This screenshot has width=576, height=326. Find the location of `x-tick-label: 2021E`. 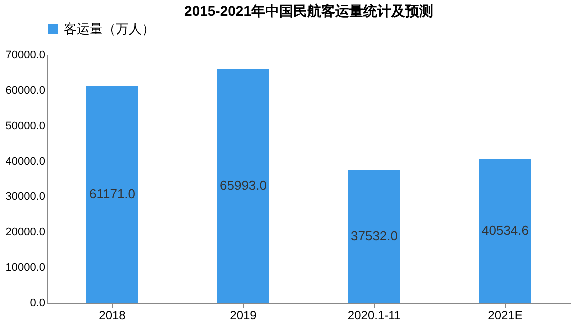

x-tick-label: 2021E is located at coordinates (505, 315).